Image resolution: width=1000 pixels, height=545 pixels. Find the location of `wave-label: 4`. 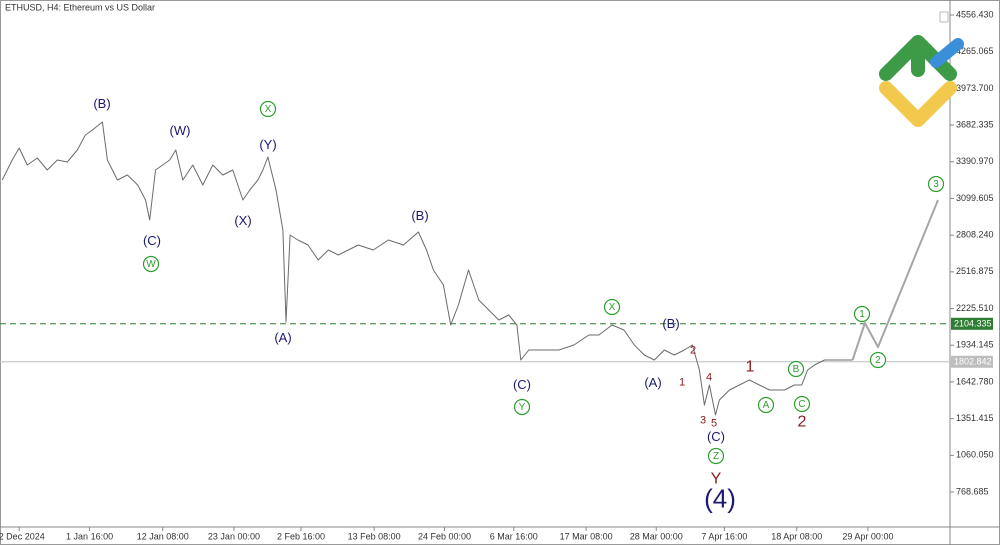

wave-label: 4 is located at coordinates (709, 377).